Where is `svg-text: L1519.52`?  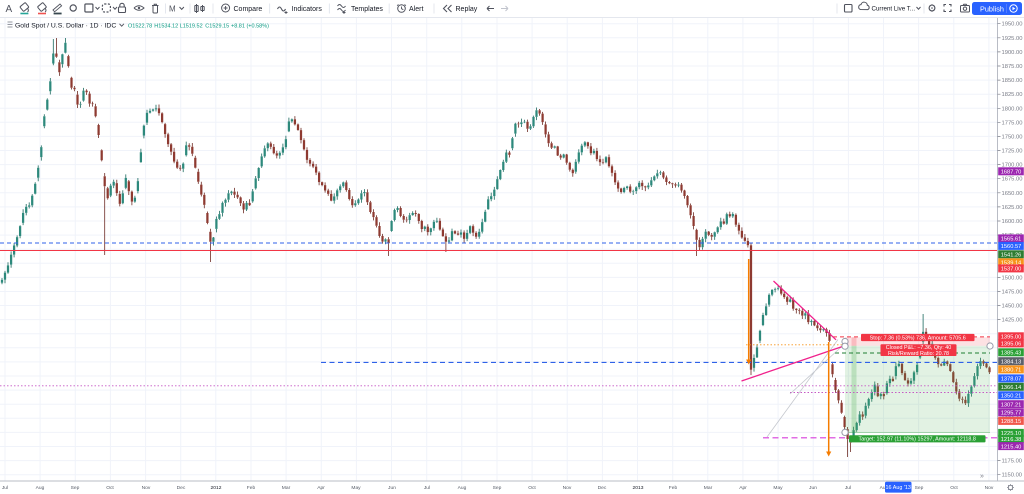
svg-text: L1519.52 is located at coordinates (191, 26).